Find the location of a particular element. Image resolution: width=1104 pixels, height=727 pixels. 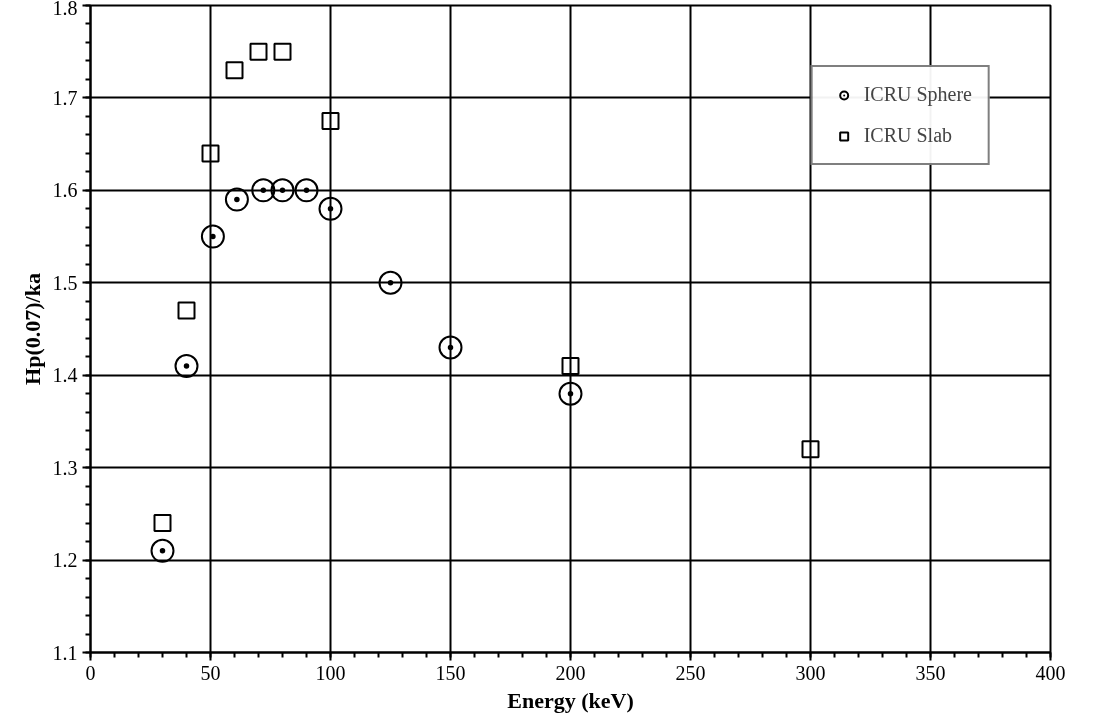

x-tick-label: 50 is located at coordinates (210, 672).